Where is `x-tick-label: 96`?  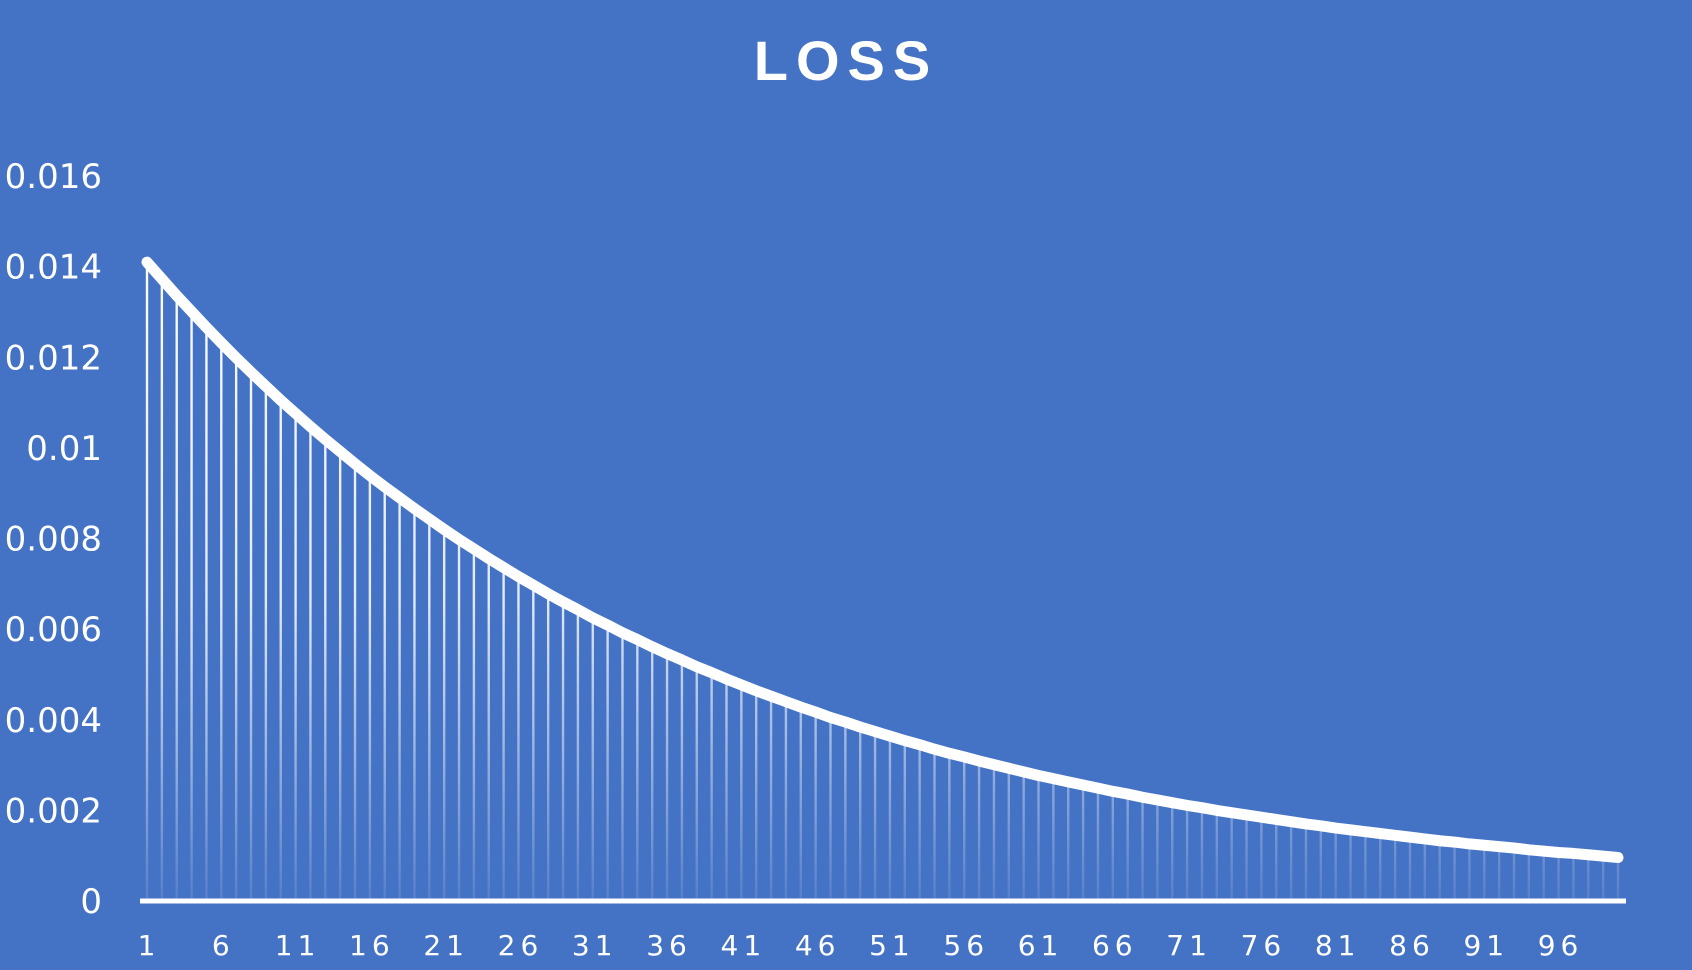 x-tick-label: 96 is located at coordinates (1561, 945).